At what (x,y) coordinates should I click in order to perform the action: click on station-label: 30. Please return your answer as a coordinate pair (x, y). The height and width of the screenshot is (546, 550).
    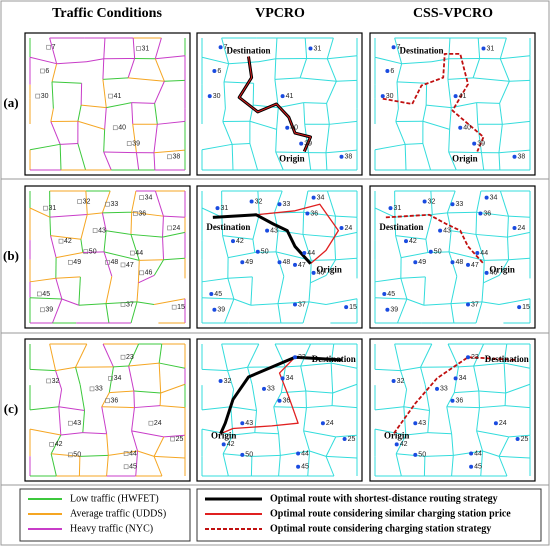
    Looking at the image, I should click on (390, 96).